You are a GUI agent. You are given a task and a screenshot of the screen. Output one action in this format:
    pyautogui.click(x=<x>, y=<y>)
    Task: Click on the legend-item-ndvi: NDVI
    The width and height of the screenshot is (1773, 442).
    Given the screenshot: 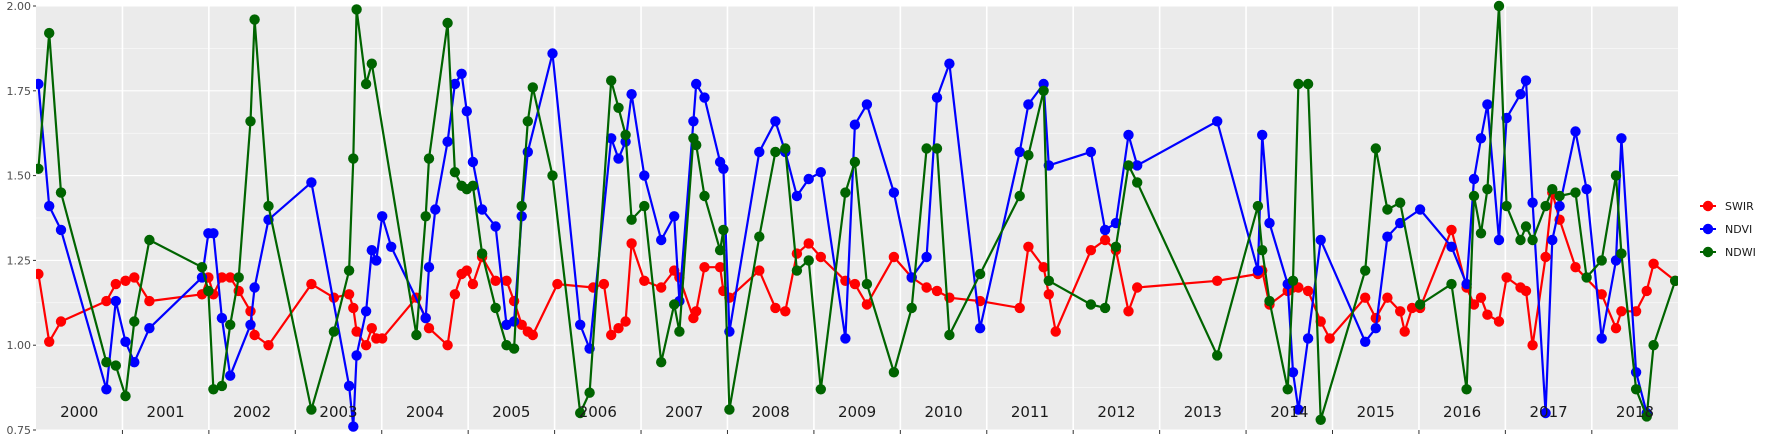 What is the action you would take?
    pyautogui.click(x=1726, y=229)
    